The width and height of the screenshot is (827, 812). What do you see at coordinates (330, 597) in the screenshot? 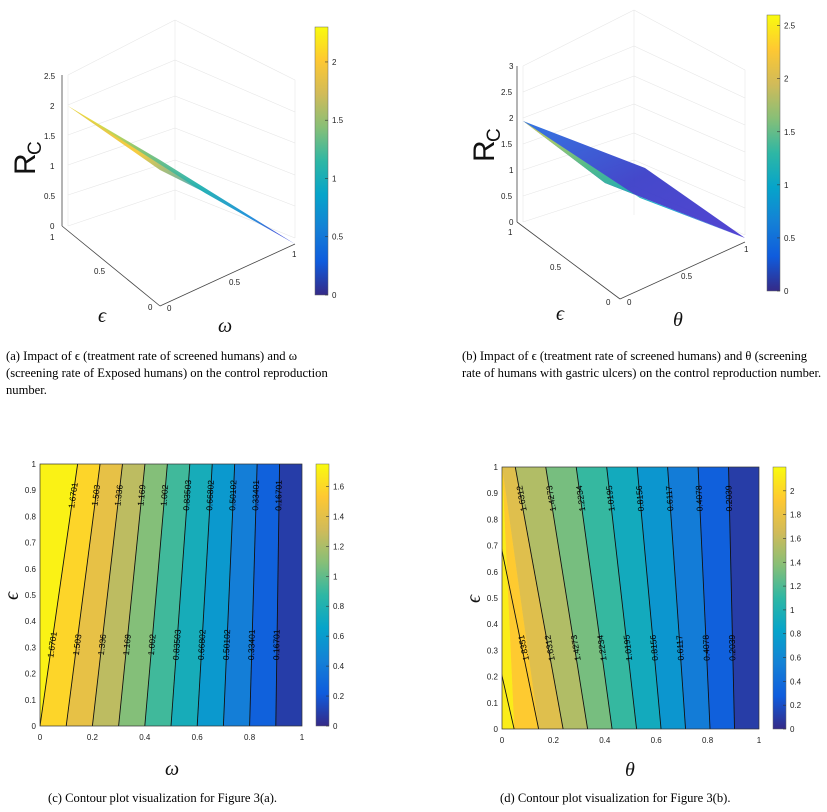
I see `panel-c-colorbar: 0 0.2 0.4 0.6 0.8 1 1.2 1.4 1.6` at bounding box center [330, 597].